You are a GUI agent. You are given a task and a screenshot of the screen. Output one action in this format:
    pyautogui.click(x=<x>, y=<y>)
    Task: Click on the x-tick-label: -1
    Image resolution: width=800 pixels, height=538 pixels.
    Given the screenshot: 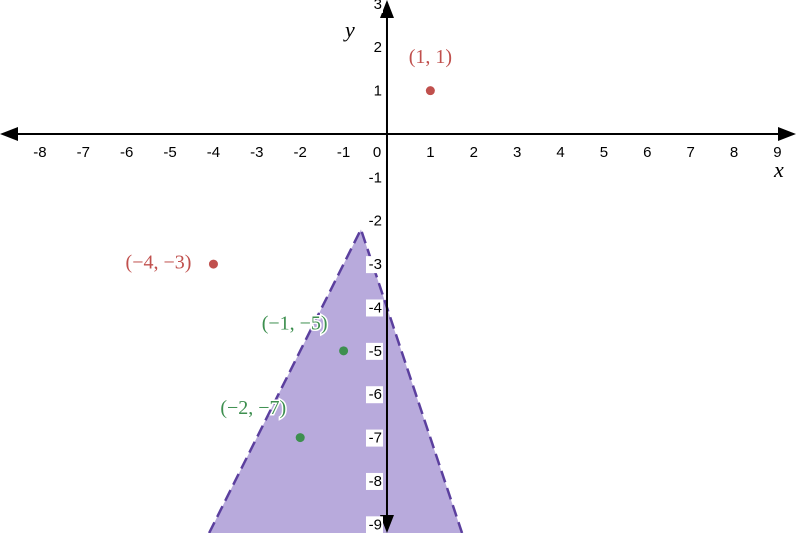 What is the action you would take?
    pyautogui.click(x=343, y=152)
    